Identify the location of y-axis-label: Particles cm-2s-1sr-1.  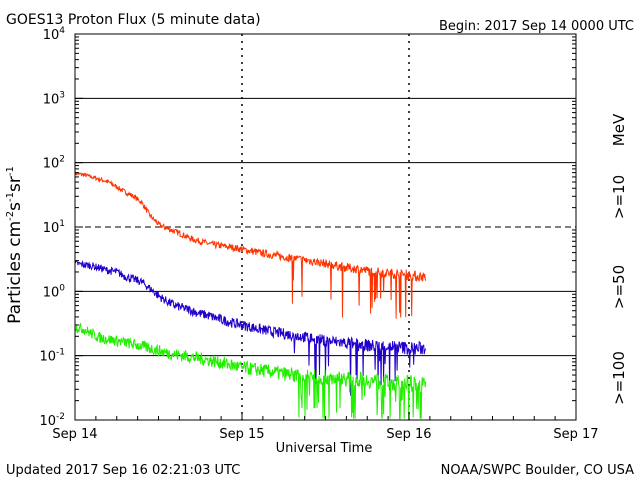
(15, 245).